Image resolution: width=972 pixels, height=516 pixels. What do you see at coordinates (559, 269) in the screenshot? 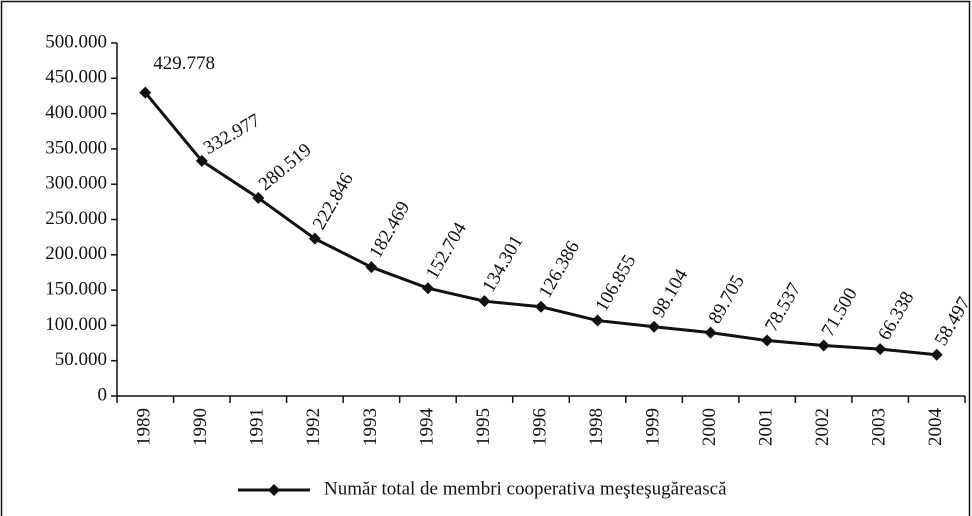
I see `data-label: 126.386` at bounding box center [559, 269].